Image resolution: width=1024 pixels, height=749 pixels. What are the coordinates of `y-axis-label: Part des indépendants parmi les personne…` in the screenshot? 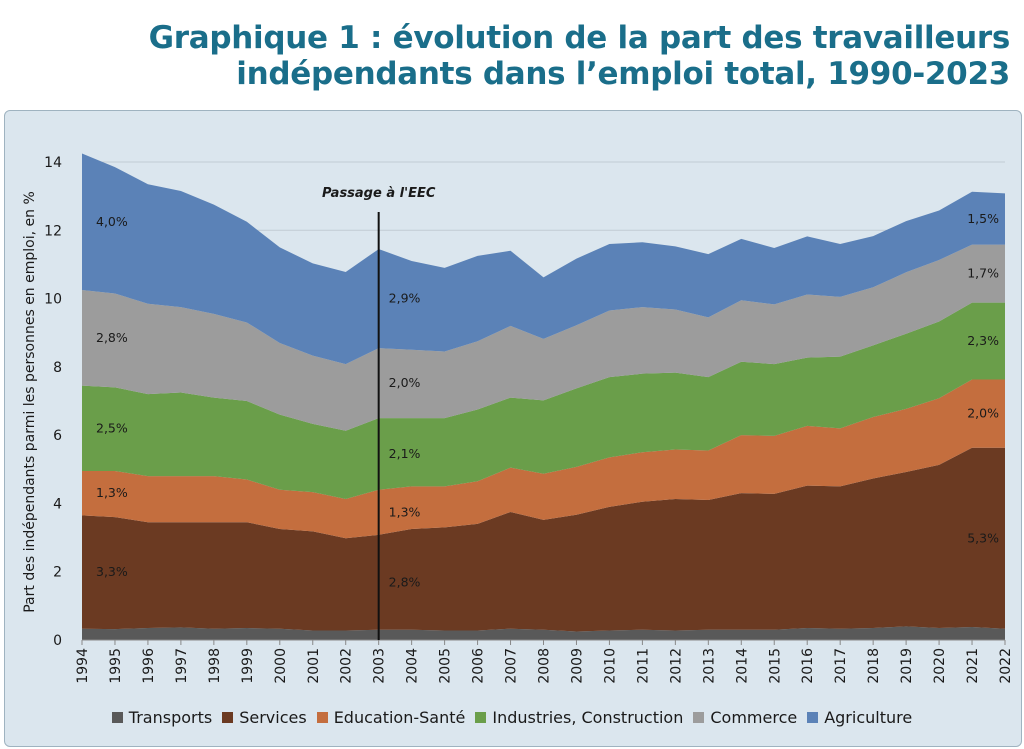 It's located at (30, 402).